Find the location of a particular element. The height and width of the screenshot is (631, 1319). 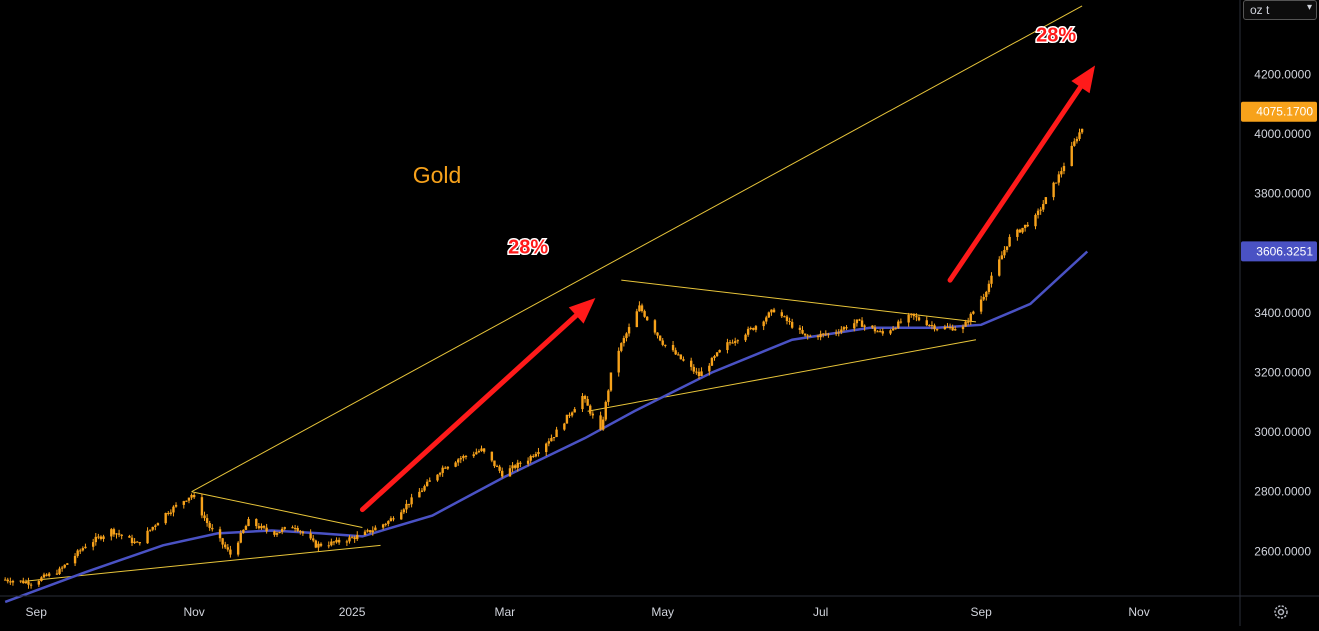

y-tick-label: 4200.0000 is located at coordinates (1282, 75).